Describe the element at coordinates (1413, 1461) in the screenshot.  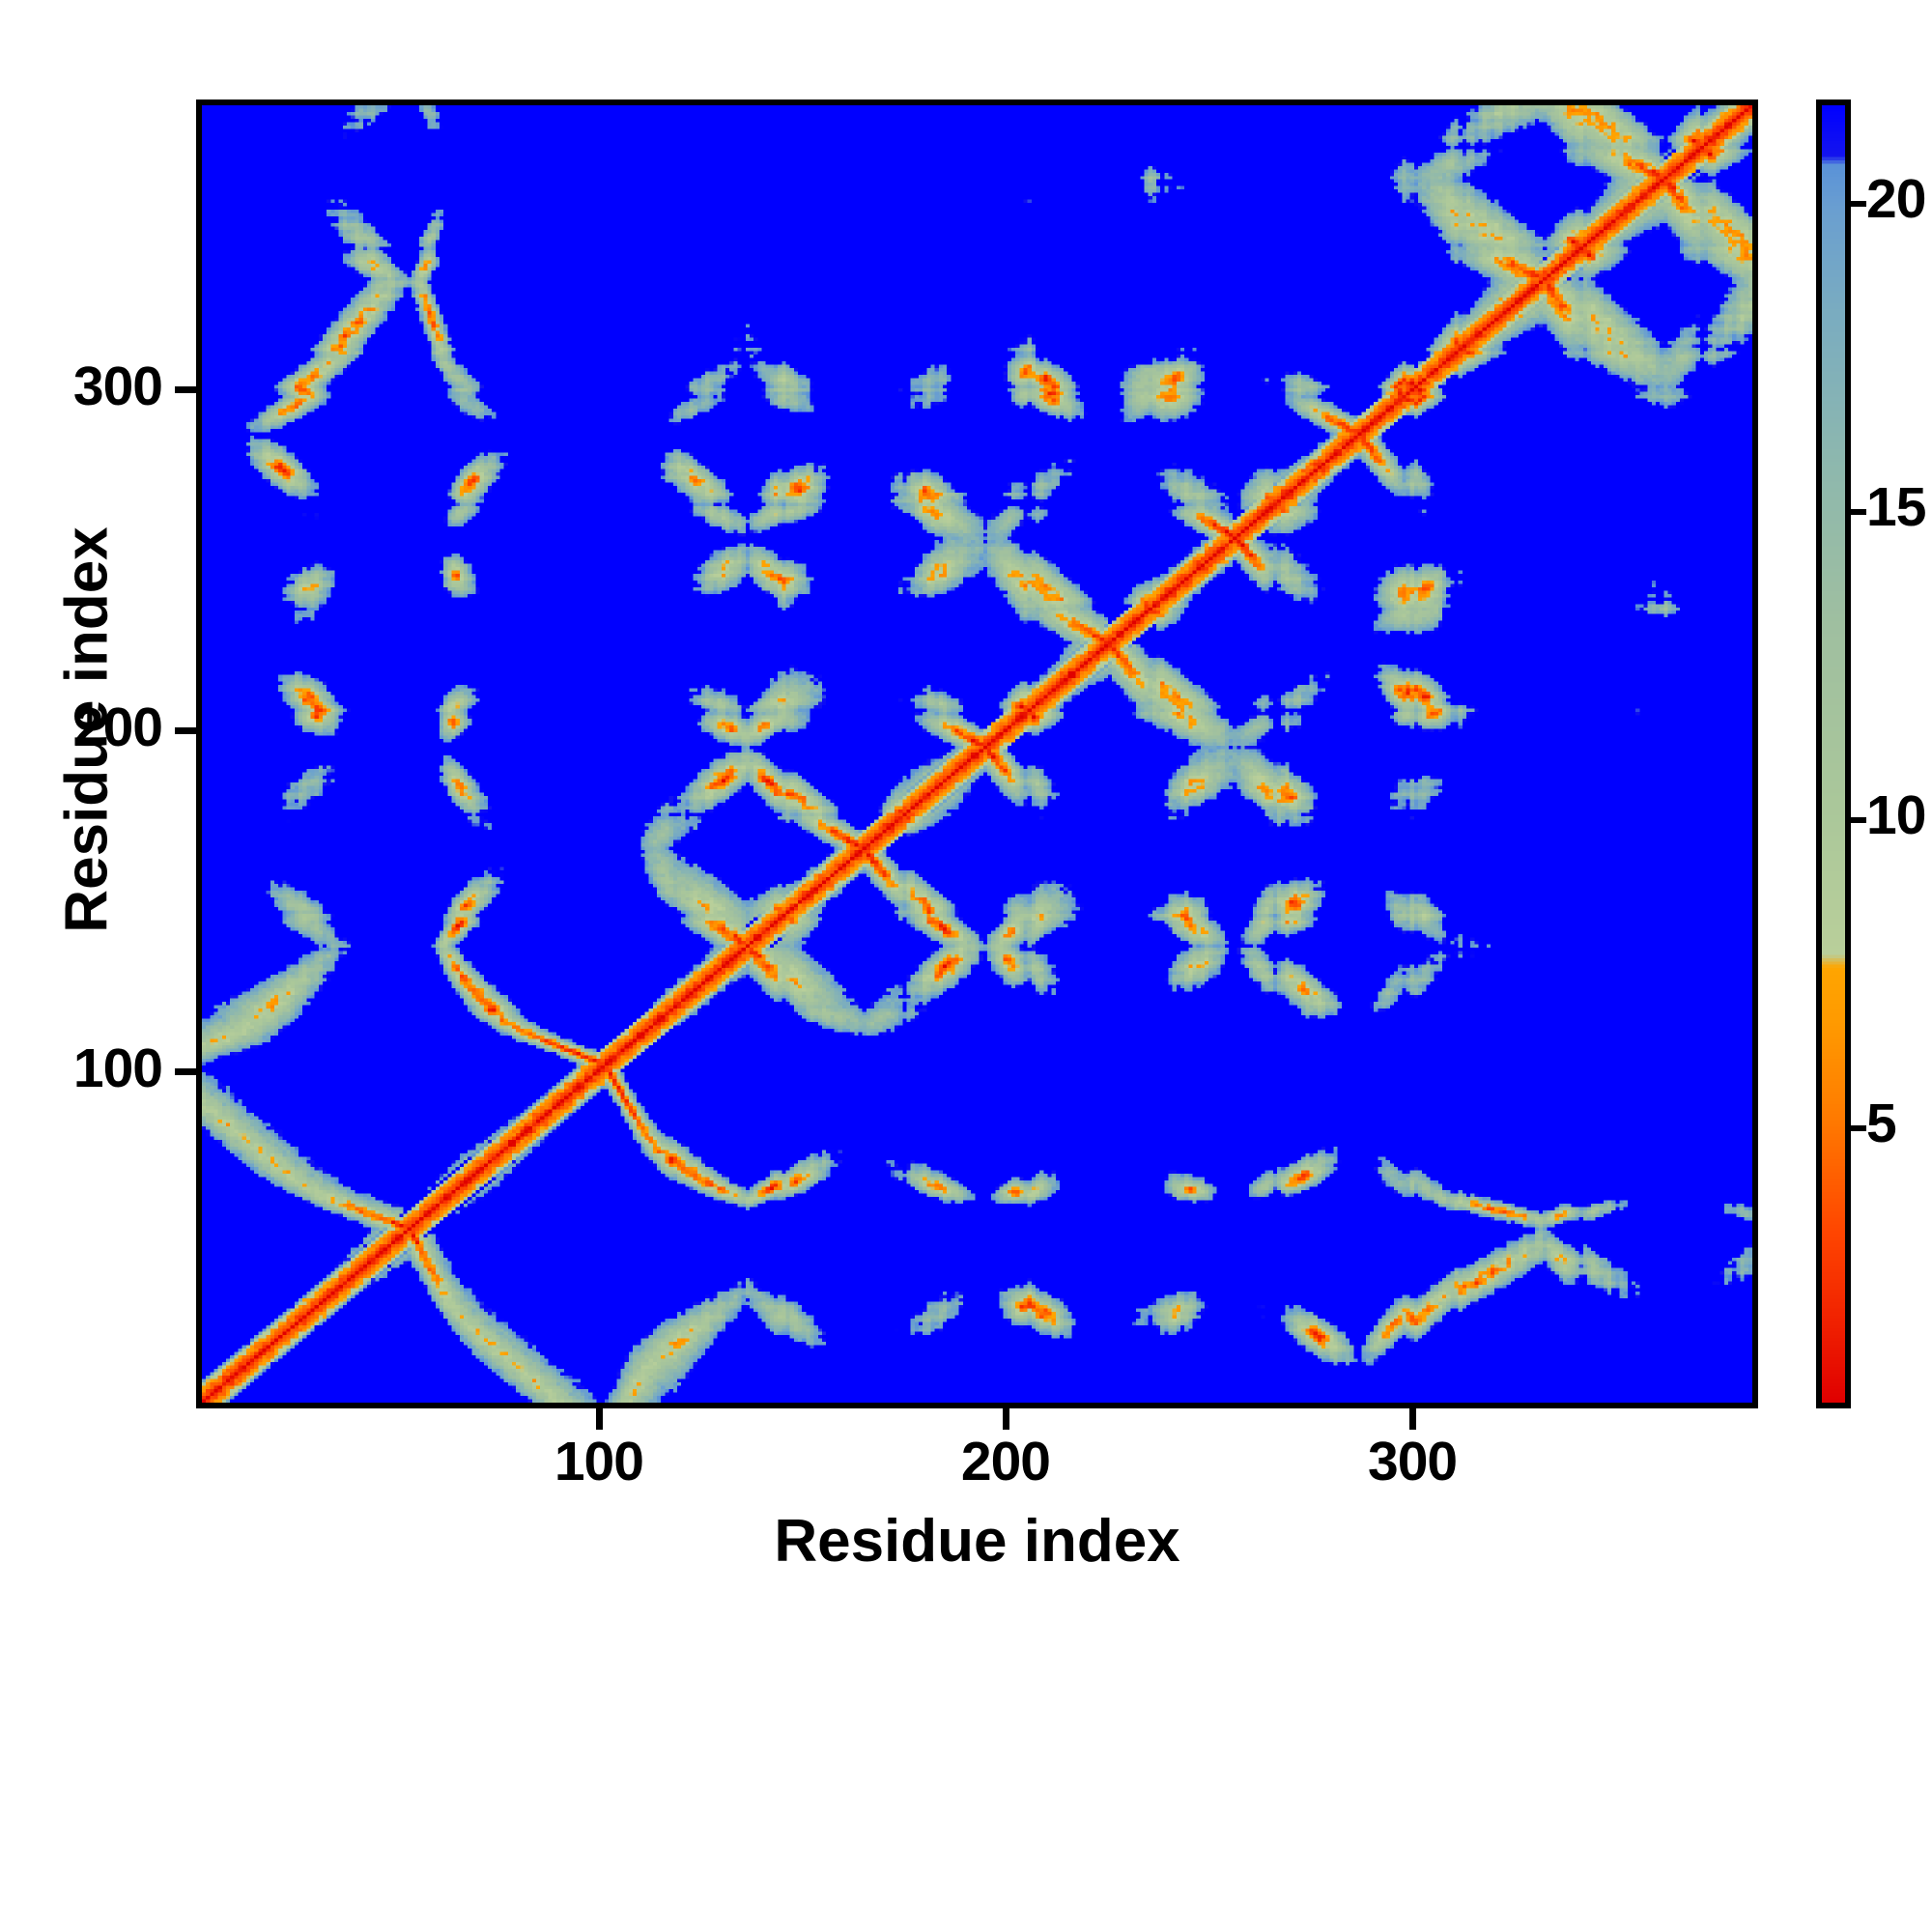
I see `x-tick-label: 300` at that location.